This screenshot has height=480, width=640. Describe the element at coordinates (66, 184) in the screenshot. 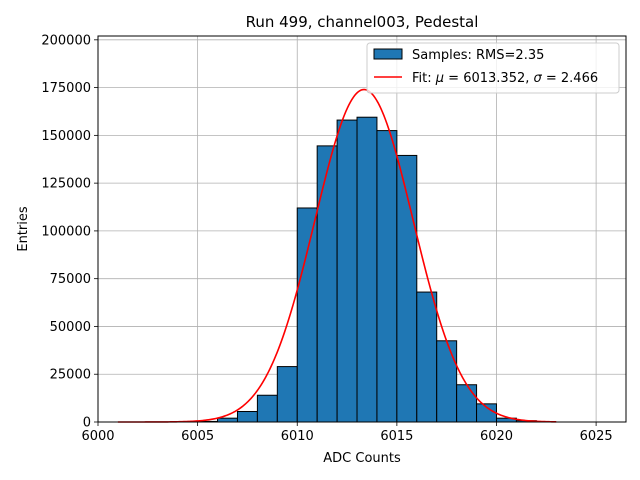

I see `y-tick-label: 125000` at that location.